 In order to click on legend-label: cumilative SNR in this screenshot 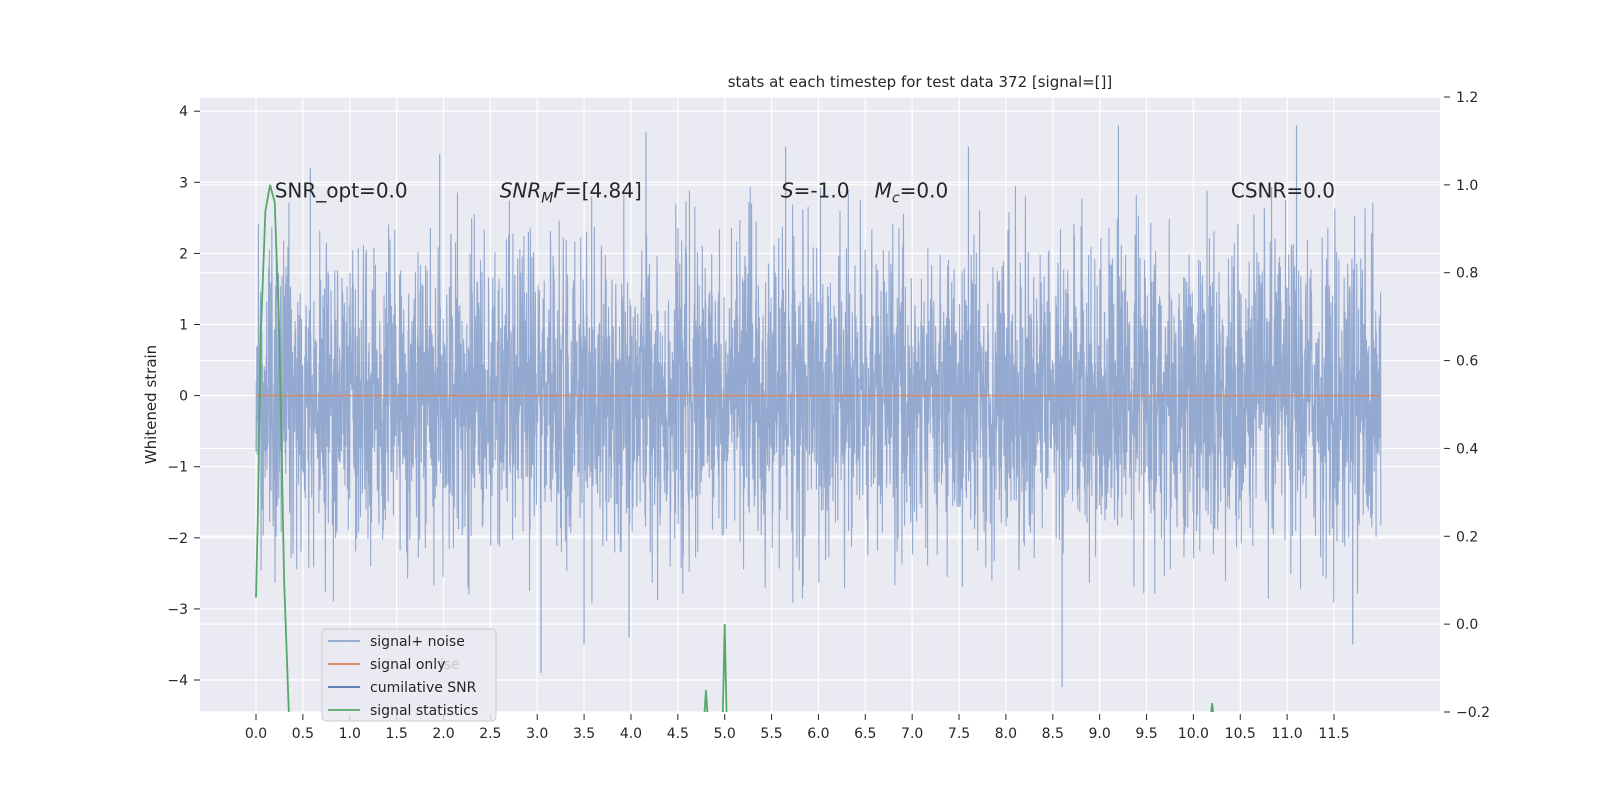, I will do `click(423, 688)`.